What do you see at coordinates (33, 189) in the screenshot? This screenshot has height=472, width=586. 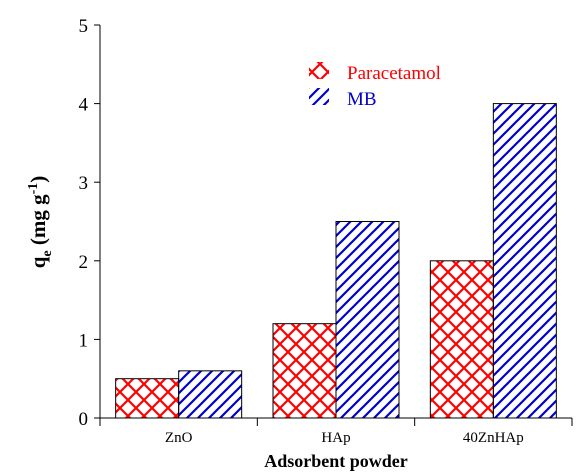 I see `y-axis-title-sup: -1` at bounding box center [33, 189].